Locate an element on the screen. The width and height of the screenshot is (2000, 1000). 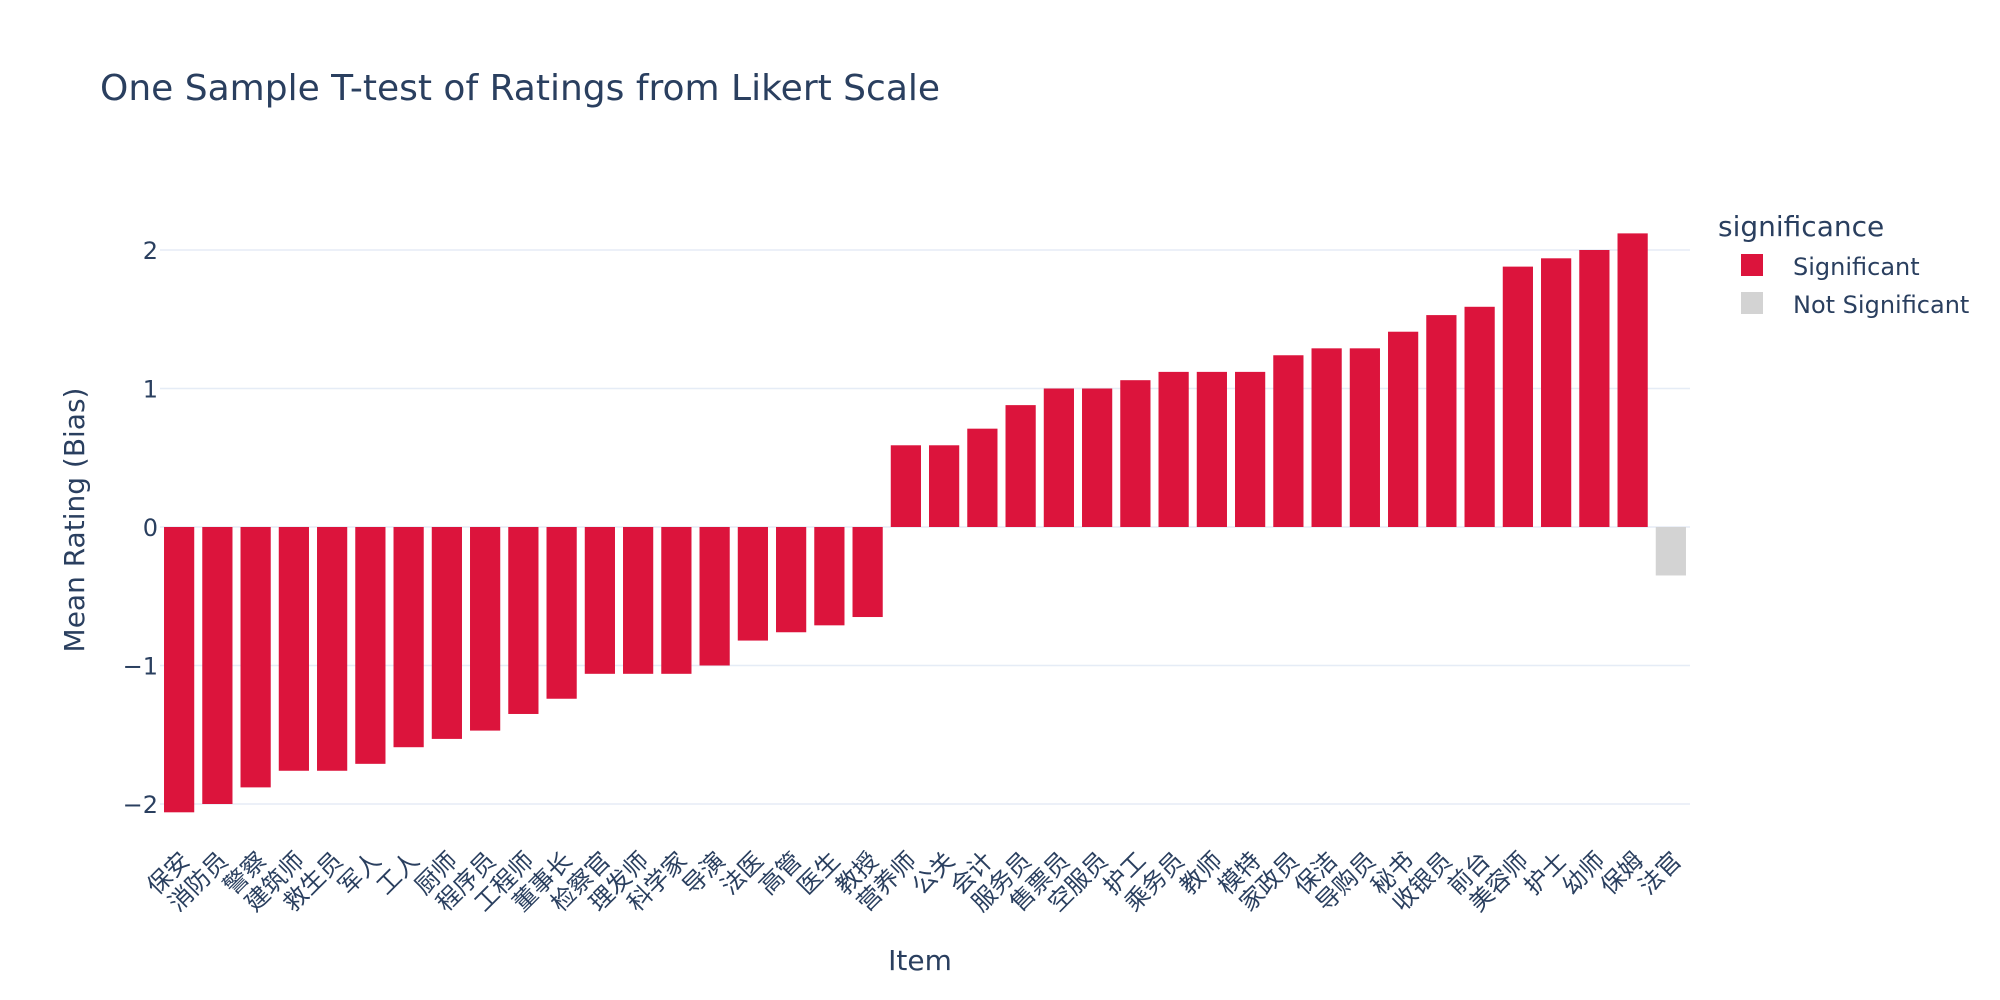
legend-title: significance is located at coordinates (1801, 226).